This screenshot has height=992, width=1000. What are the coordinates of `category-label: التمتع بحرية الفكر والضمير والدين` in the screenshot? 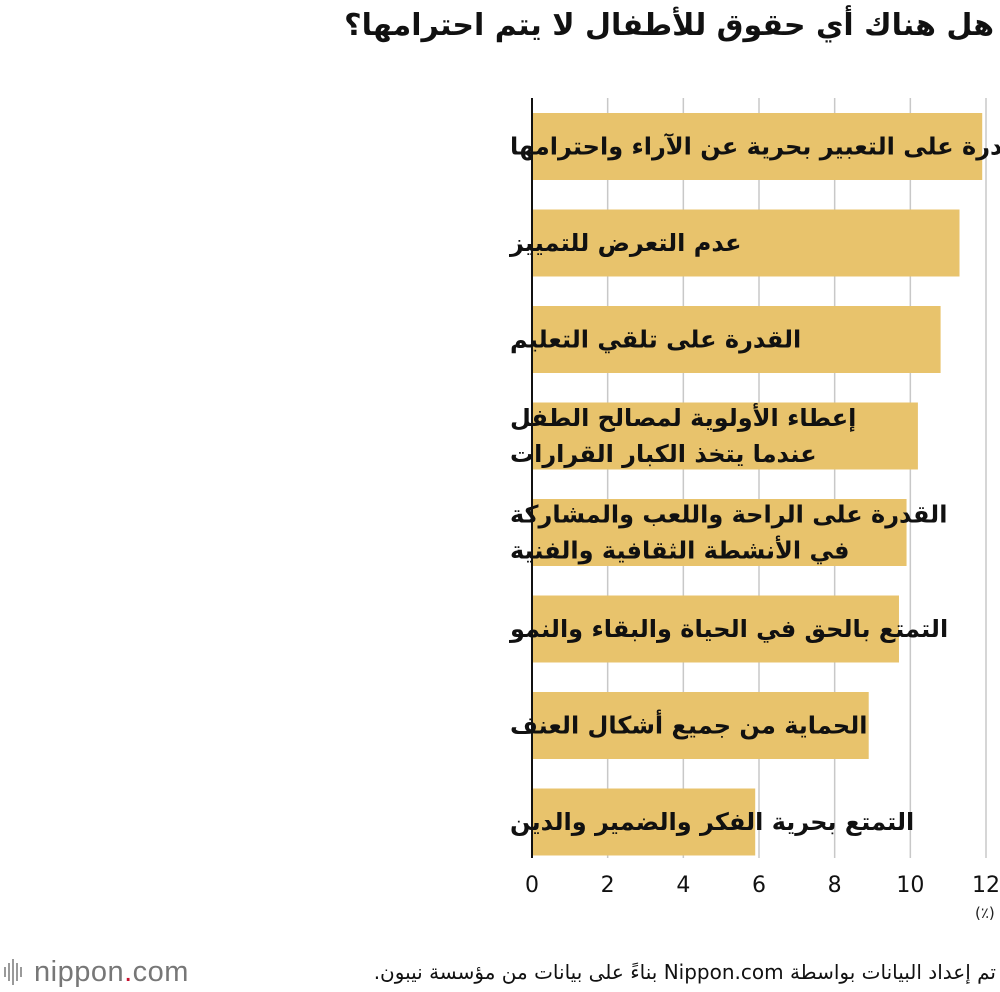 It's located at (712, 822).